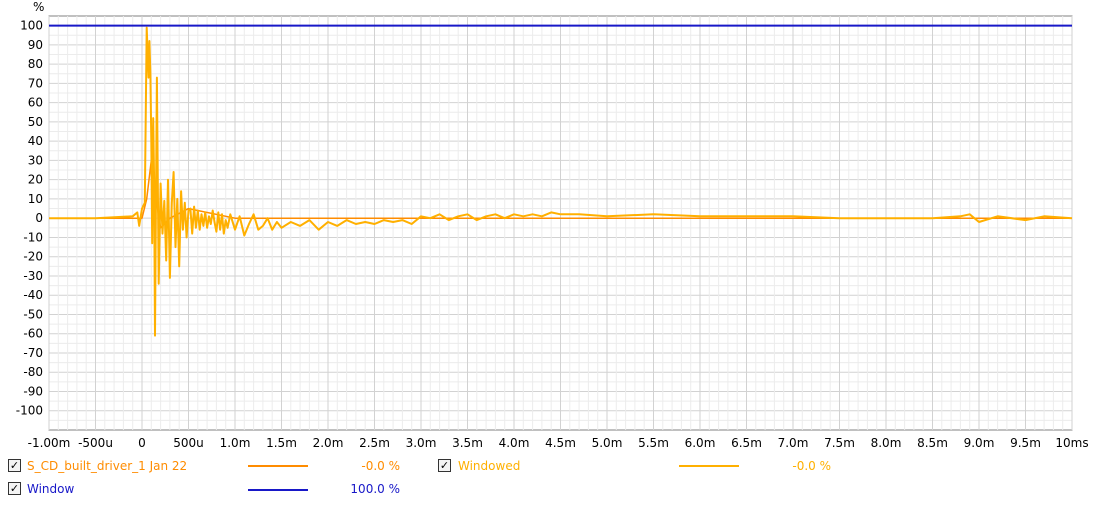  What do you see at coordinates (35, 103) in the screenshot?
I see `y-tick-label: 60` at bounding box center [35, 103].